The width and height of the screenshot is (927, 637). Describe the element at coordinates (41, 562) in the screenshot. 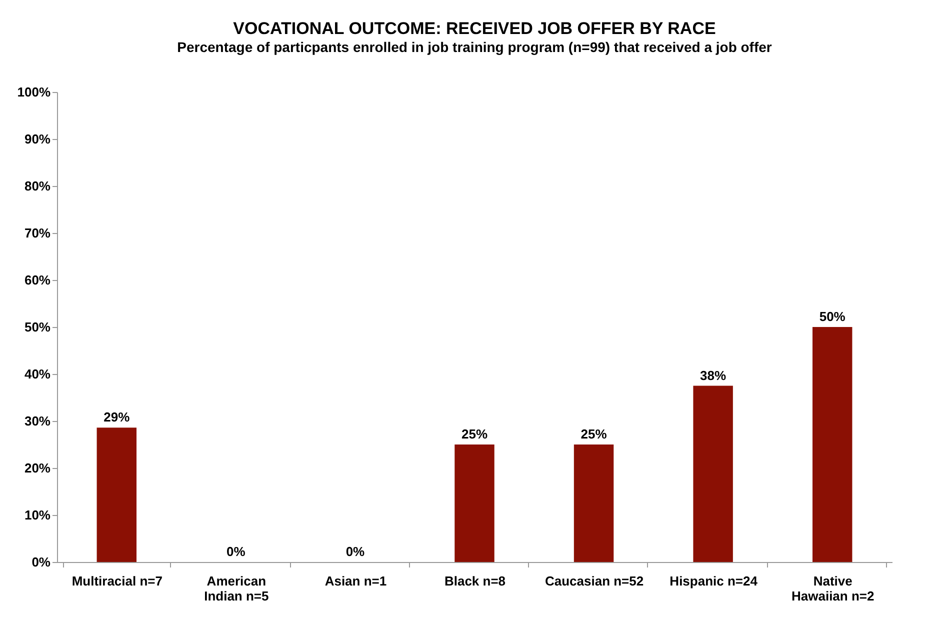

I see `y-tick-label: 0%` at that location.